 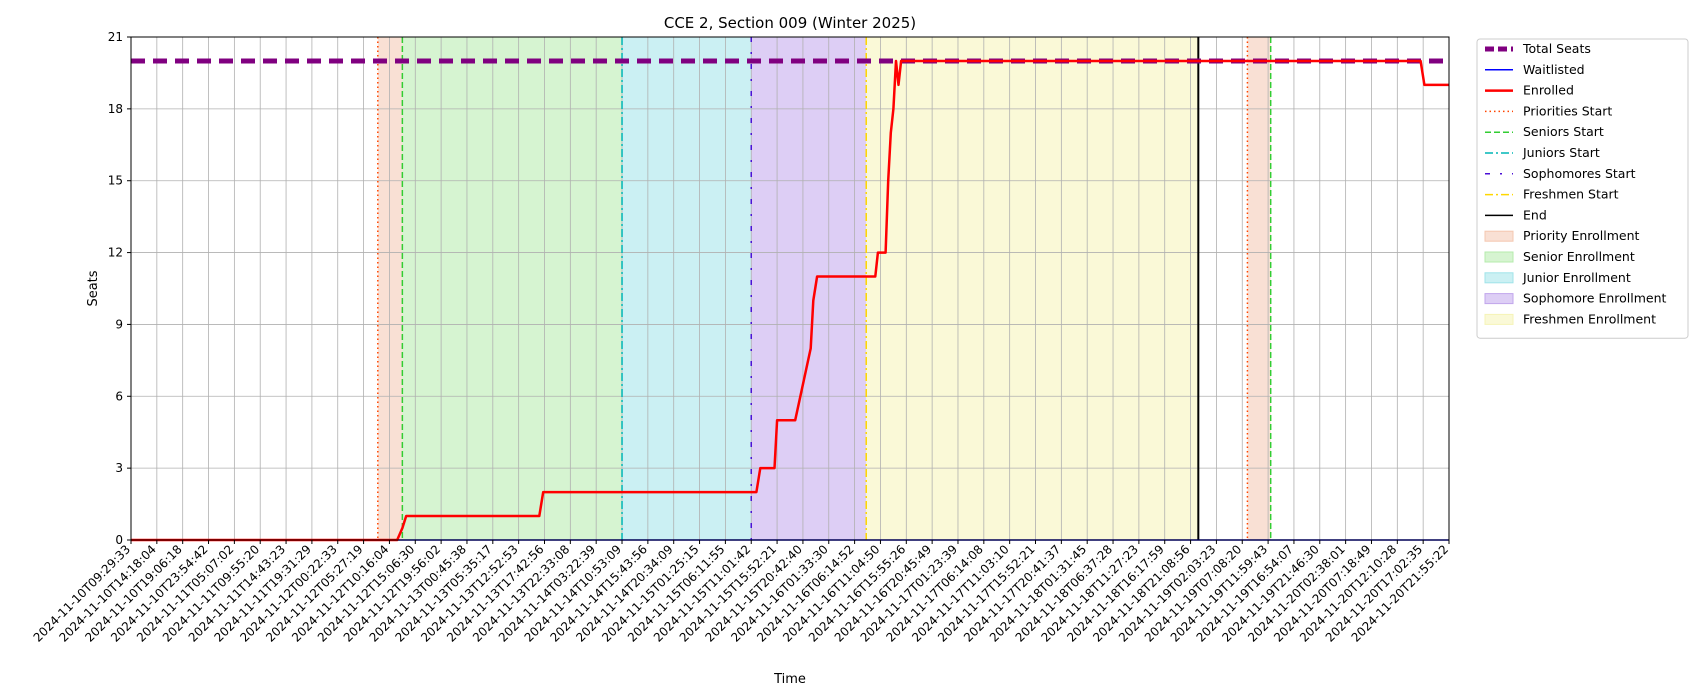 What do you see at coordinates (1571, 194) in the screenshot?
I see `legend-label: Freshmen Start` at bounding box center [1571, 194].